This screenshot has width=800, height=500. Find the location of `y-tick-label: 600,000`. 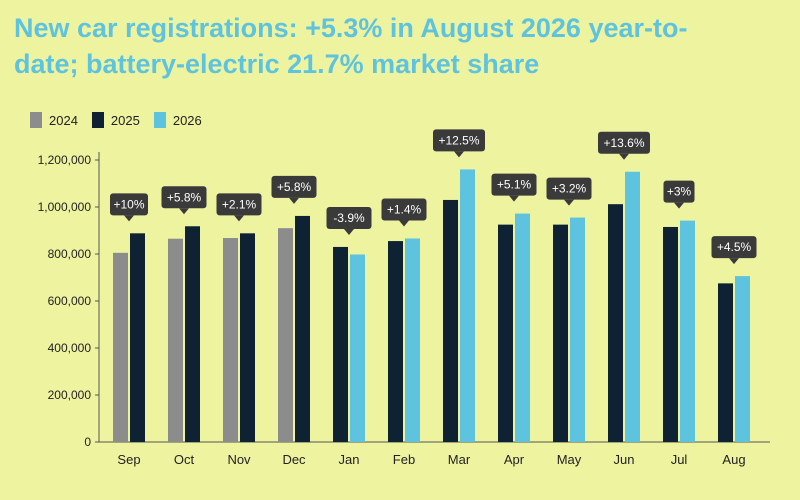

y-tick-label: 600,000 is located at coordinates (70, 301).